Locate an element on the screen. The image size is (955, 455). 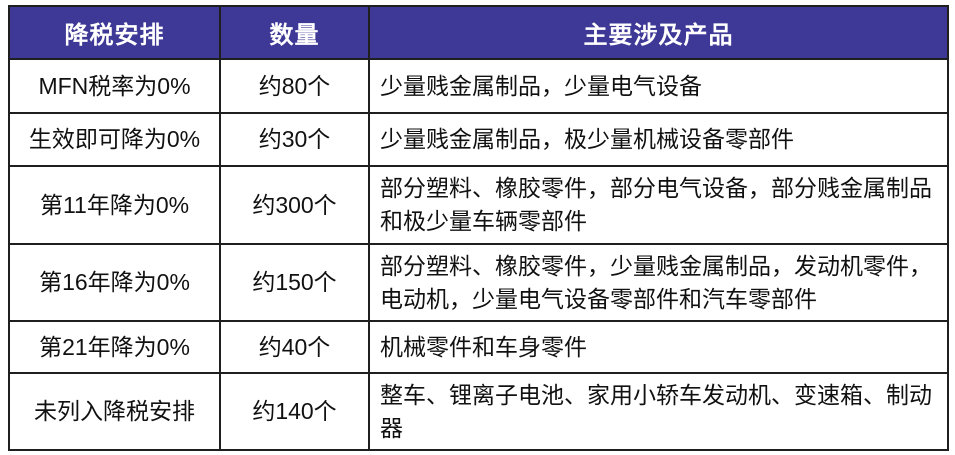
cell-products: 机械零件和车身零件 is located at coordinates (658, 347).